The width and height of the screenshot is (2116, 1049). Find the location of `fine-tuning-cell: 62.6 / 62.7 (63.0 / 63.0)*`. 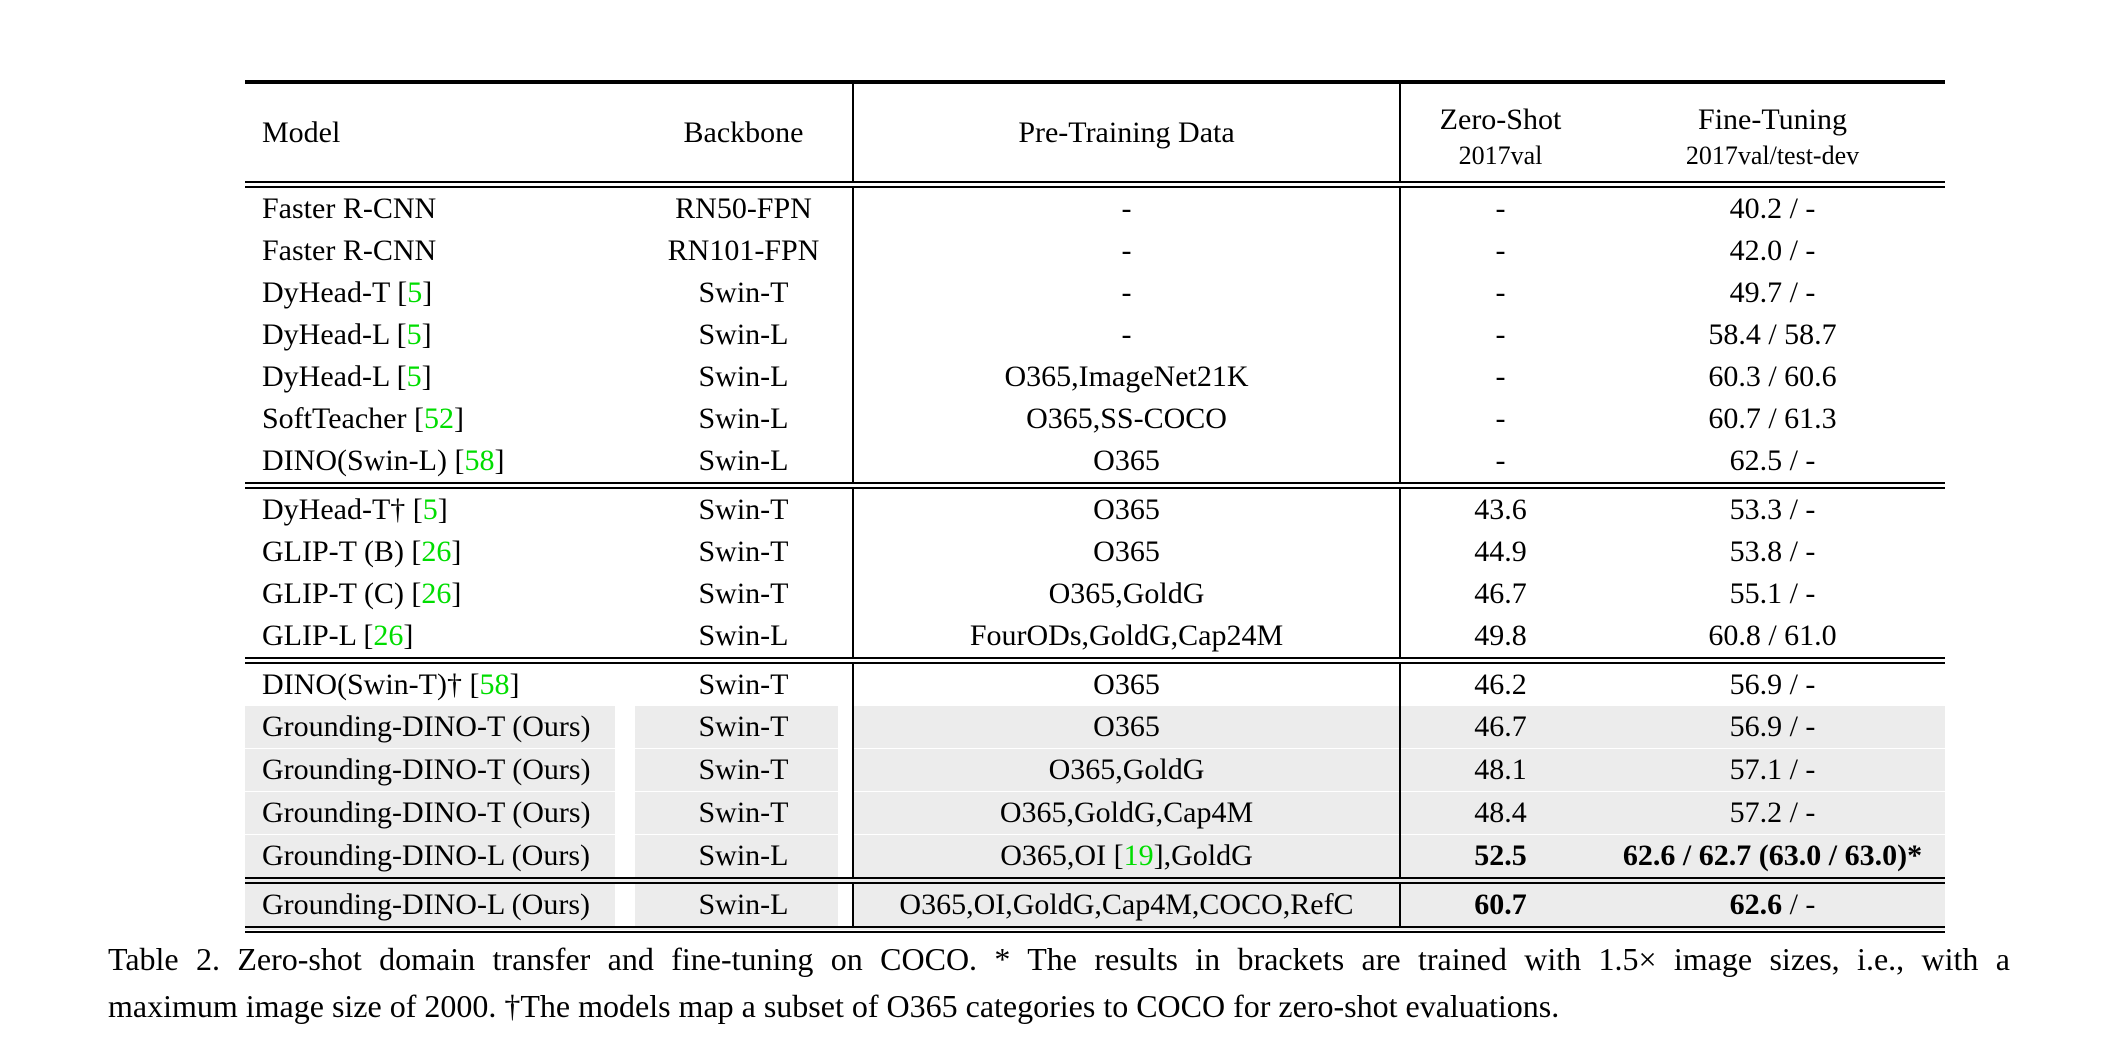

fine-tuning-cell: 62.6 / 62.7 (63.0 / 63.0)* is located at coordinates (1772, 857).